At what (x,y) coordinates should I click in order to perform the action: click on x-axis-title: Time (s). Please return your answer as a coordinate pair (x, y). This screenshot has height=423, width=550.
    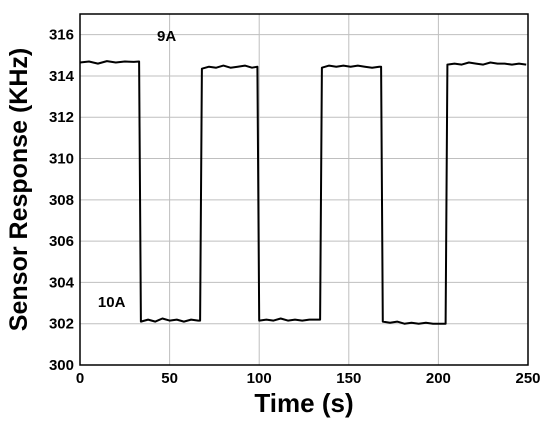
    Looking at the image, I should click on (303, 403).